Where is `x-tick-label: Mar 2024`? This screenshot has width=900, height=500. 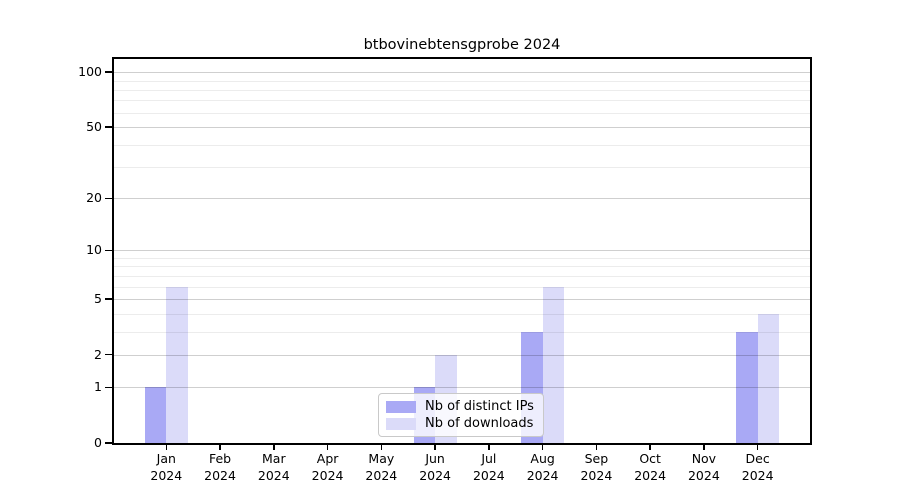 x-tick-label: Mar 2024 is located at coordinates (273, 467).